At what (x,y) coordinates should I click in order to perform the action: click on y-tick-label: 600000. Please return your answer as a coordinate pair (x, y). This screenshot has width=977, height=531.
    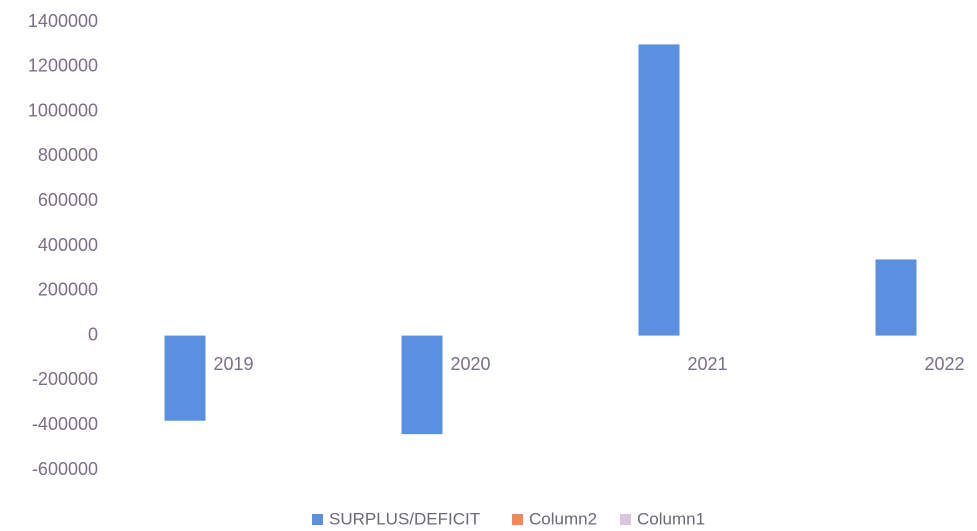
    Looking at the image, I should click on (68, 200).